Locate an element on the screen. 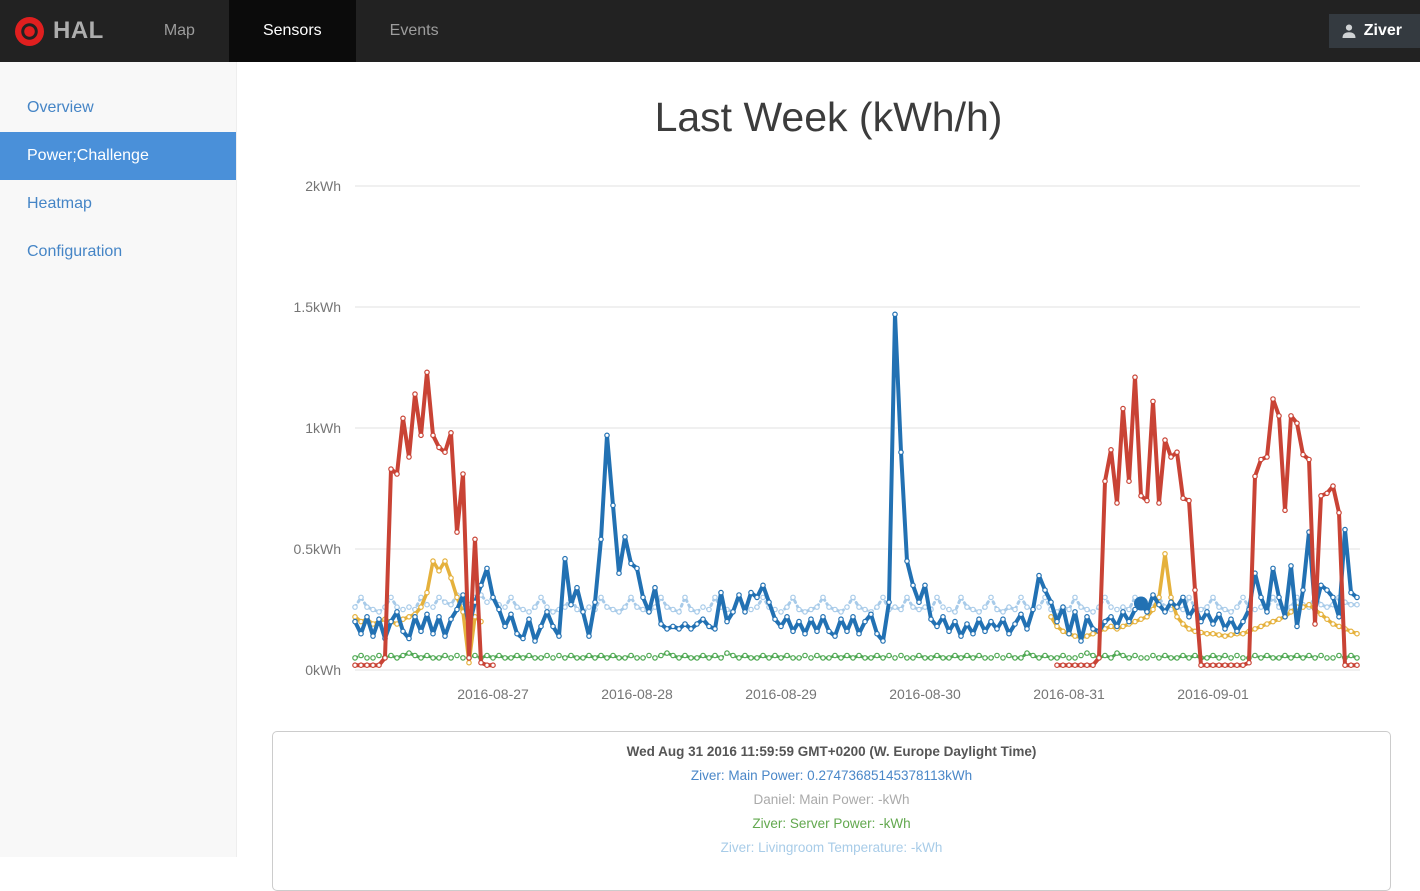 This screenshot has width=1420, height=891. tooltip-line: Daniel: Main Power: -kWh is located at coordinates (831, 799).